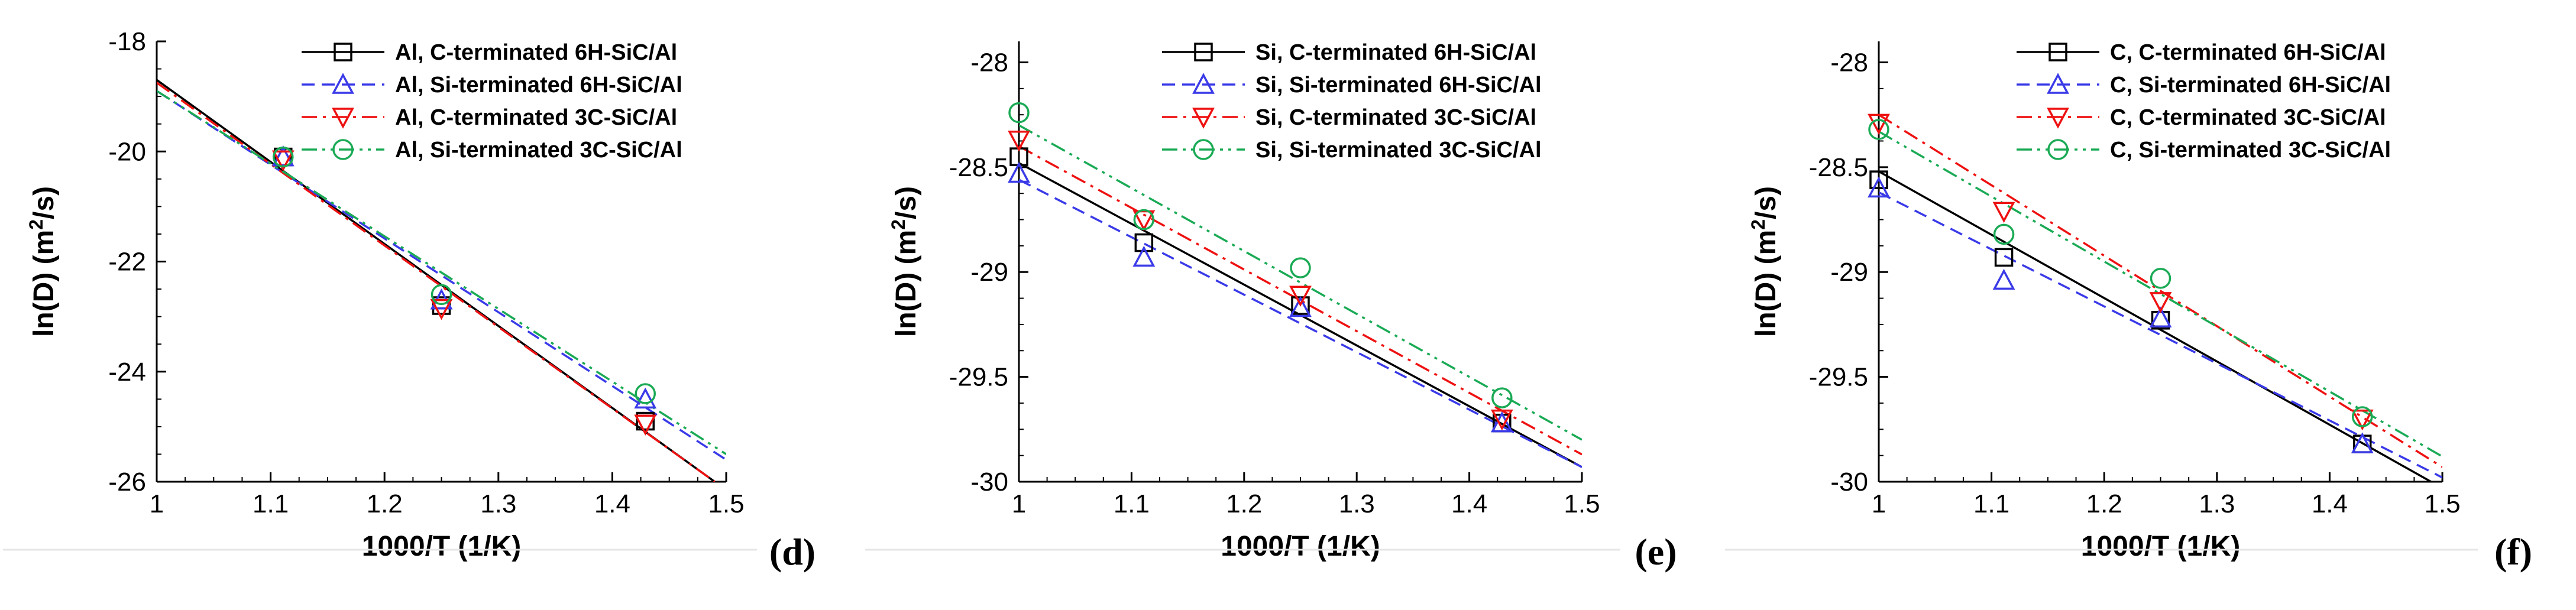  Describe the element at coordinates (2251, 150) in the screenshot. I see `legend-label: C, Si-terminated 3C-SiC/Al` at that location.